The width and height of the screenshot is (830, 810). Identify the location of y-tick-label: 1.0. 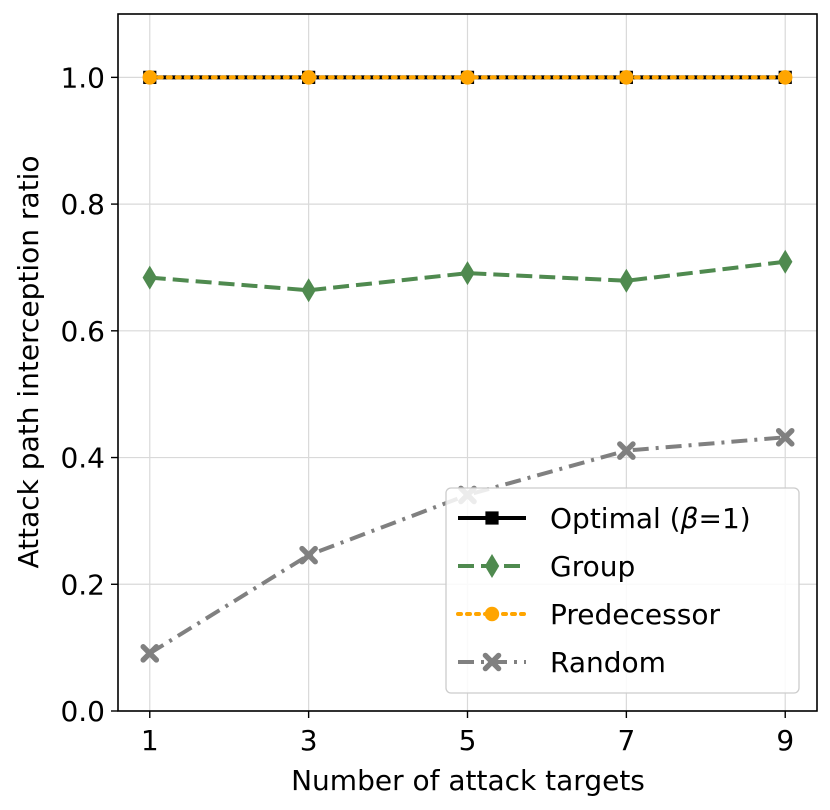
(82, 77).